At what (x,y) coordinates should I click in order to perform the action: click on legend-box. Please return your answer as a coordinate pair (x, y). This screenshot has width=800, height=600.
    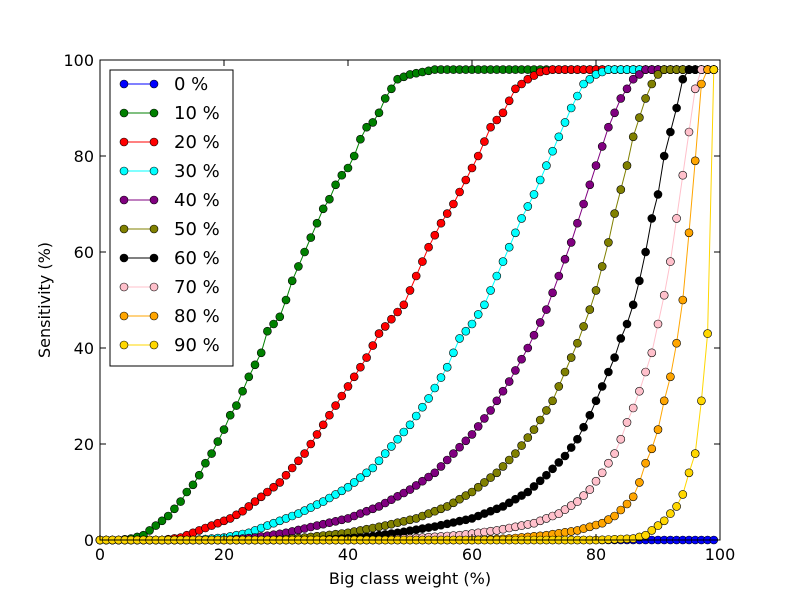
    Looking at the image, I should click on (171, 218).